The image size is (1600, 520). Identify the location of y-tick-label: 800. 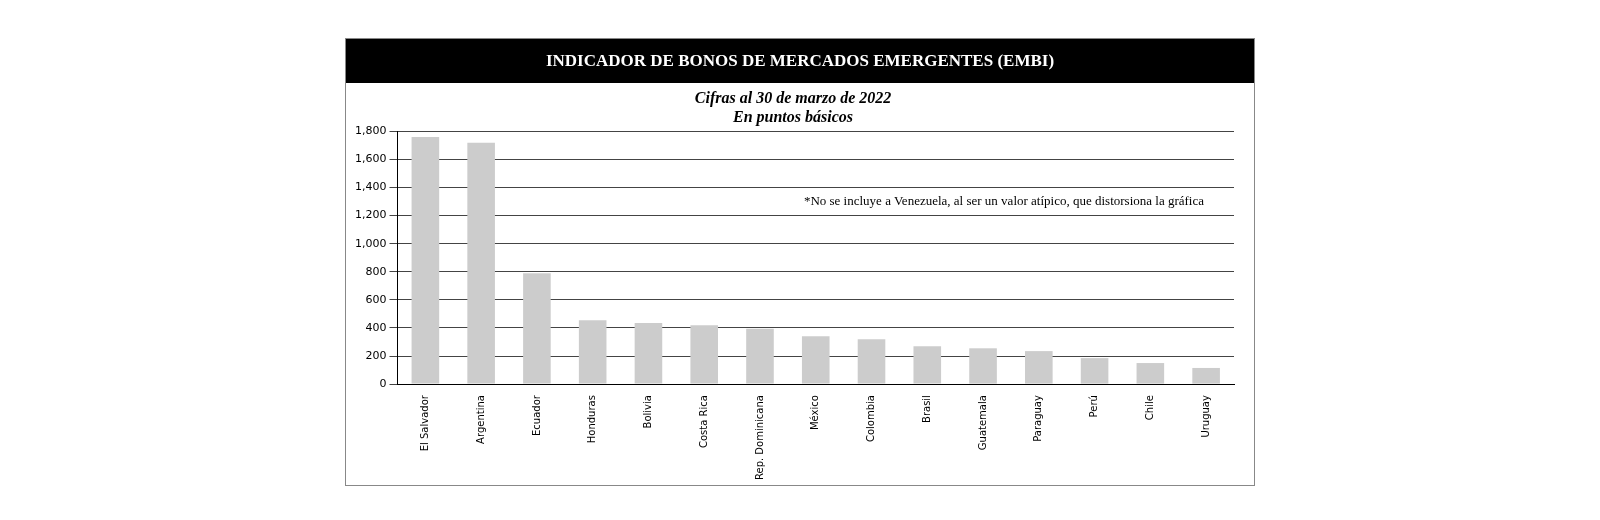
(376, 271).